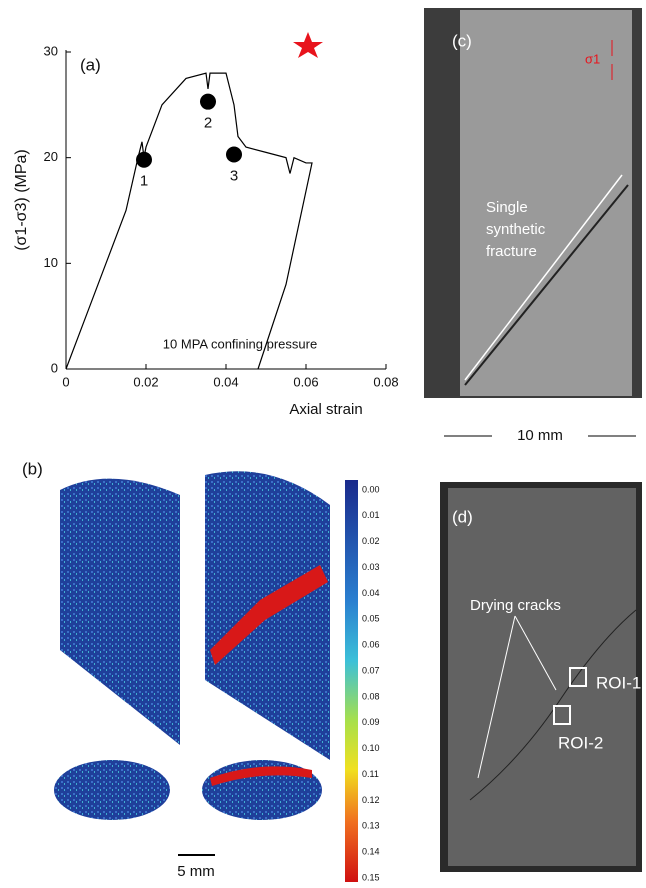  I want to click on y-tick-label: 20, so click(51, 156).